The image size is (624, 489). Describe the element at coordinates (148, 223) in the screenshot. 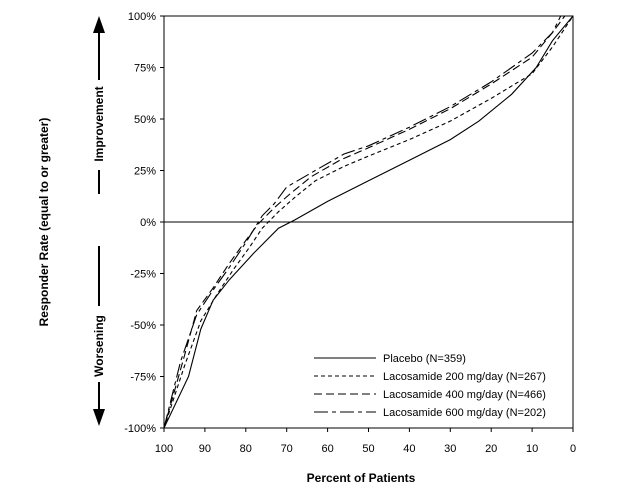

I see `y-tick-label: 0%` at that location.